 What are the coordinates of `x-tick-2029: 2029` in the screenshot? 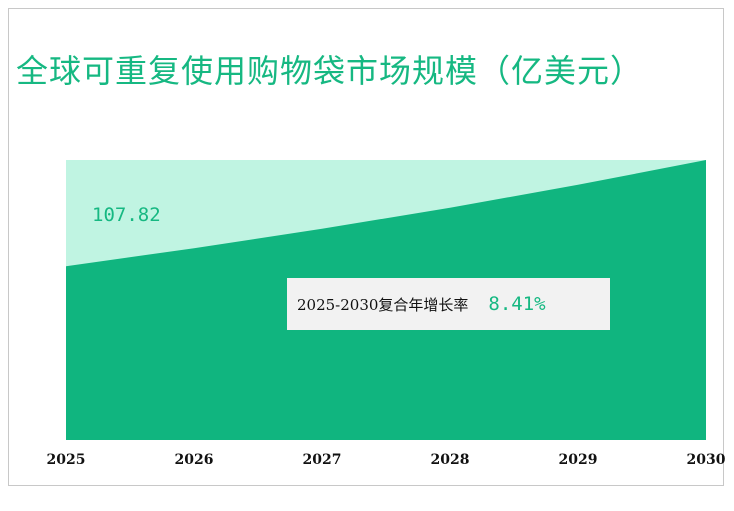 It's located at (578, 460).